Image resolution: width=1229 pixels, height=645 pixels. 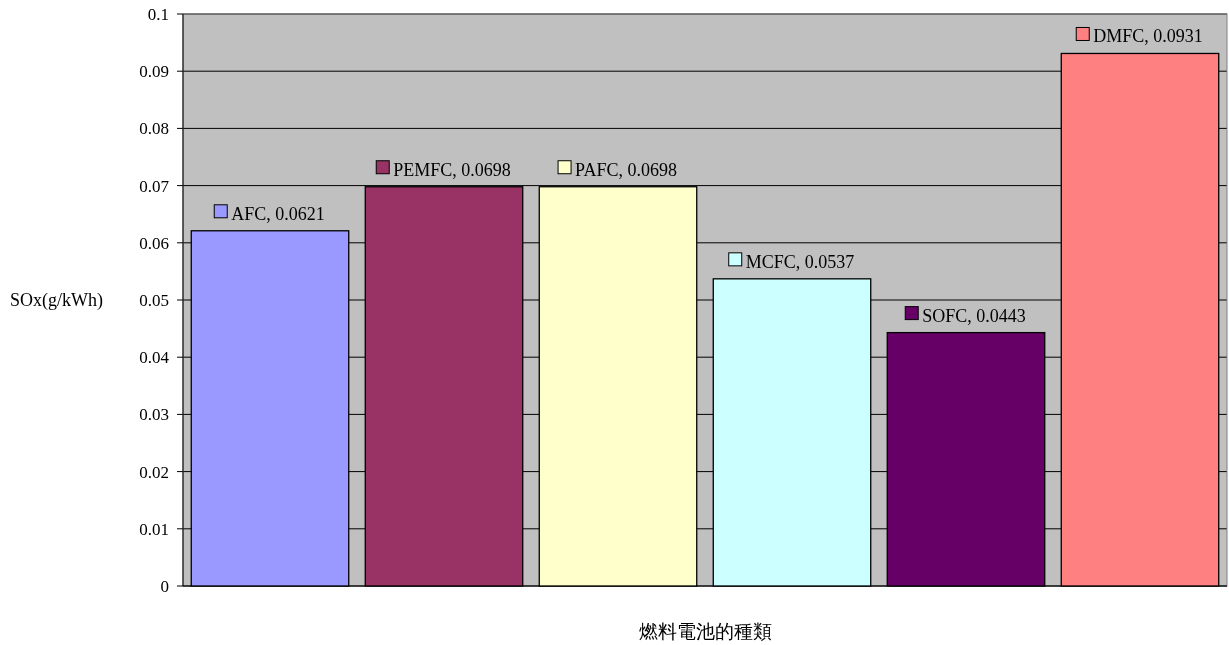 I want to click on y-tick-label: 0.02, so click(x=154, y=472).